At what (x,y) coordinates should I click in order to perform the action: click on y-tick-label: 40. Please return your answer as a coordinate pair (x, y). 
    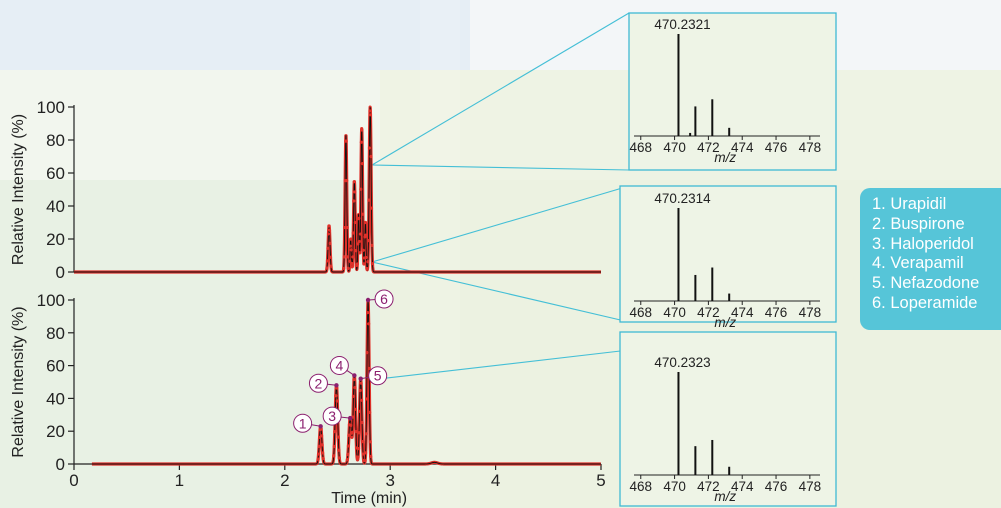
    Looking at the image, I should click on (55, 206).